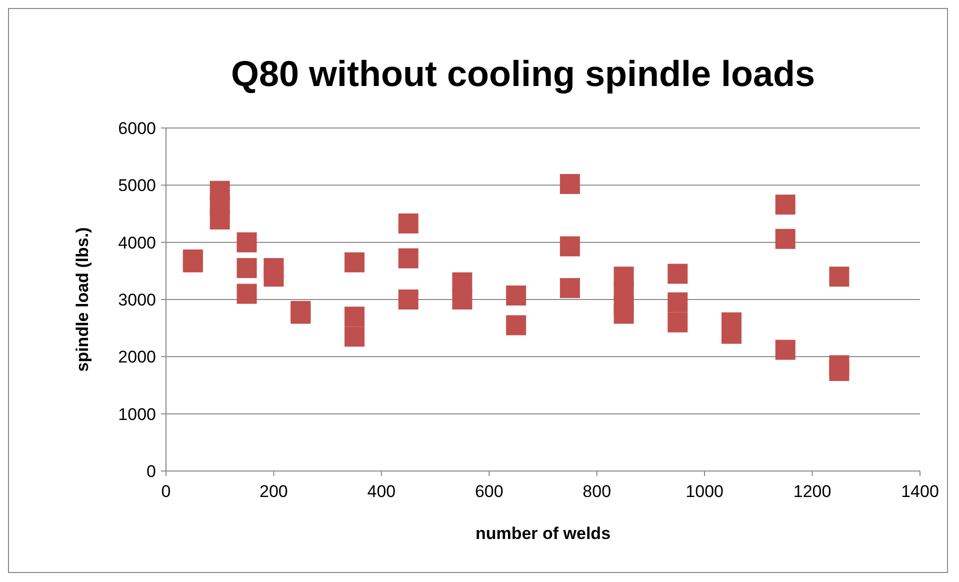 Image resolution: width=959 pixels, height=582 pixels. I want to click on x-tick-label: 1200, so click(812, 491).